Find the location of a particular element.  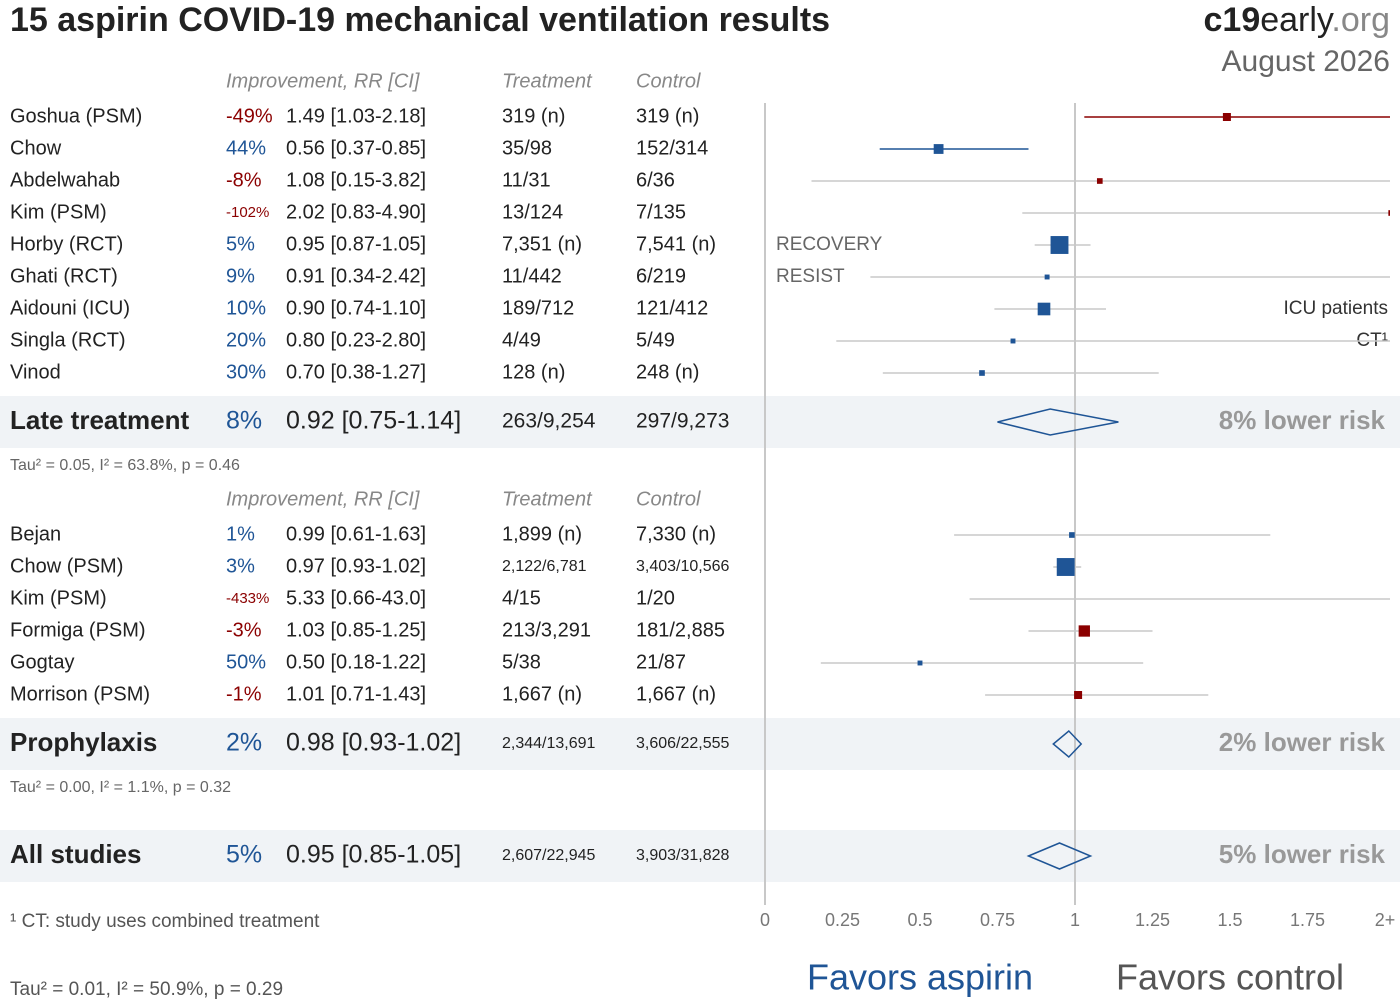

study-name: Ghati (RCT) is located at coordinates (64, 276).